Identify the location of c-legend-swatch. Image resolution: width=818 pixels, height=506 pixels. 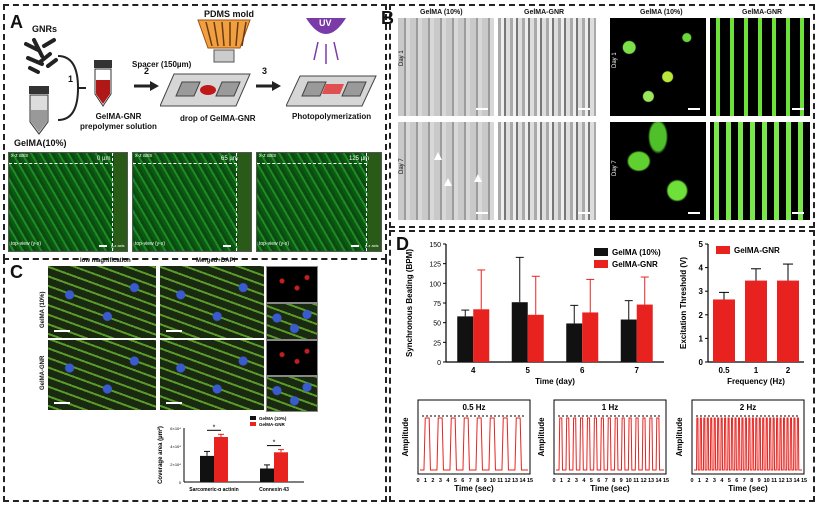
(253, 418).